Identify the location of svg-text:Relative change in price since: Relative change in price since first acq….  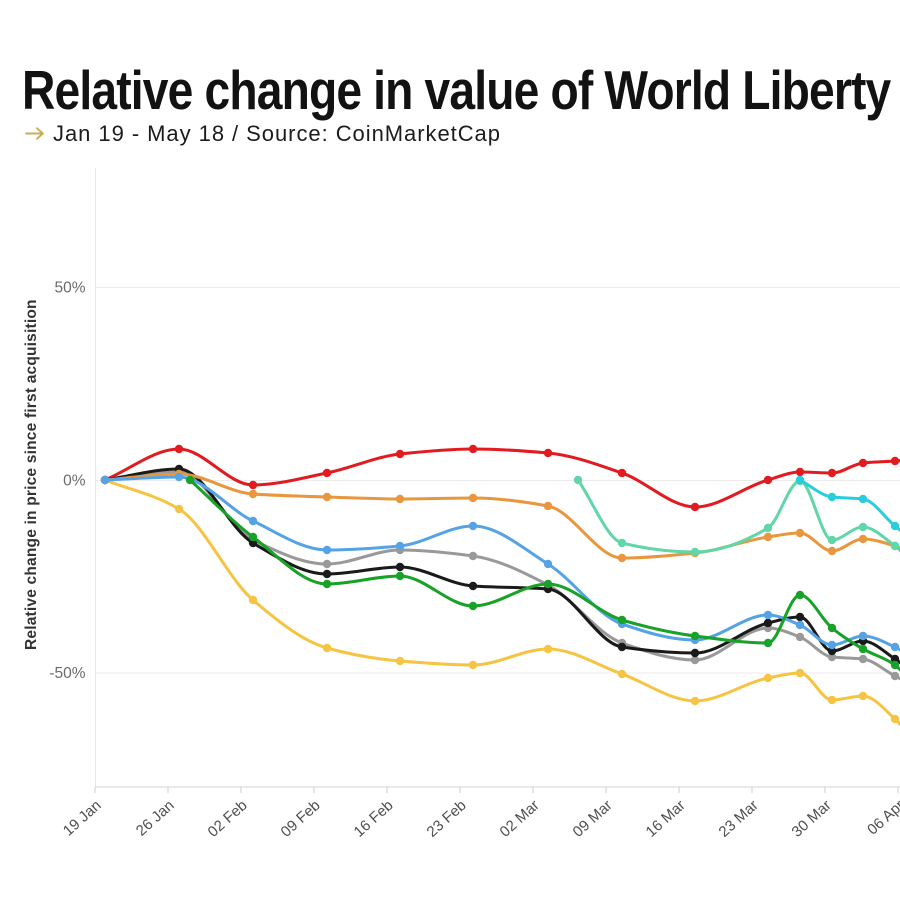
(31, 474).